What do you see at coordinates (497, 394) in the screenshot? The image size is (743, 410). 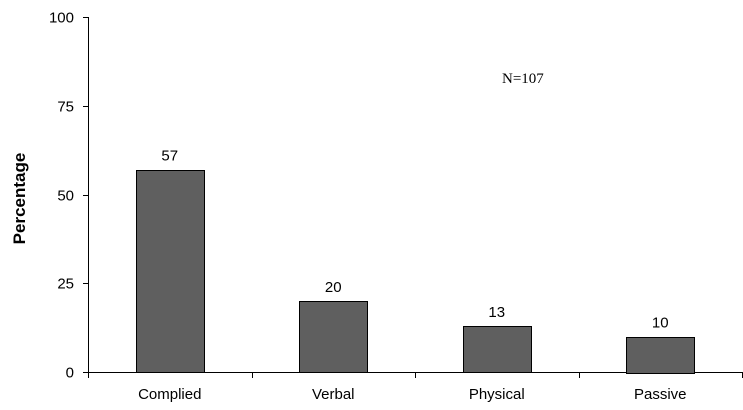 I see `category-label-physical: Physical` at bounding box center [497, 394].